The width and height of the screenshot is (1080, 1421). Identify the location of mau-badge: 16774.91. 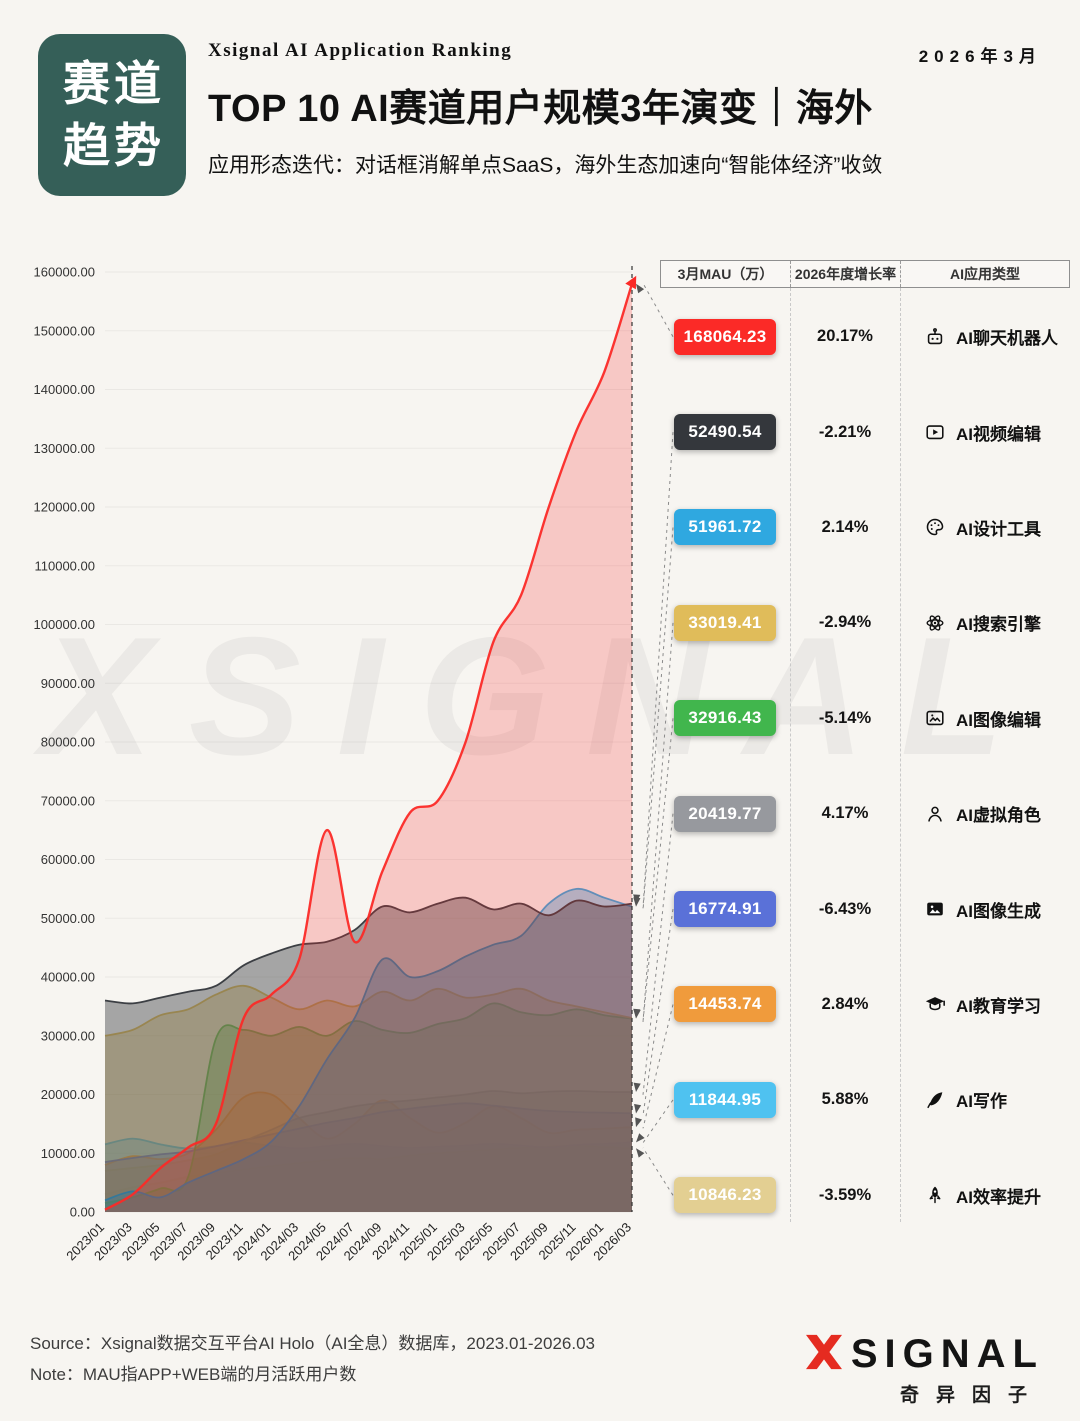
(725, 909).